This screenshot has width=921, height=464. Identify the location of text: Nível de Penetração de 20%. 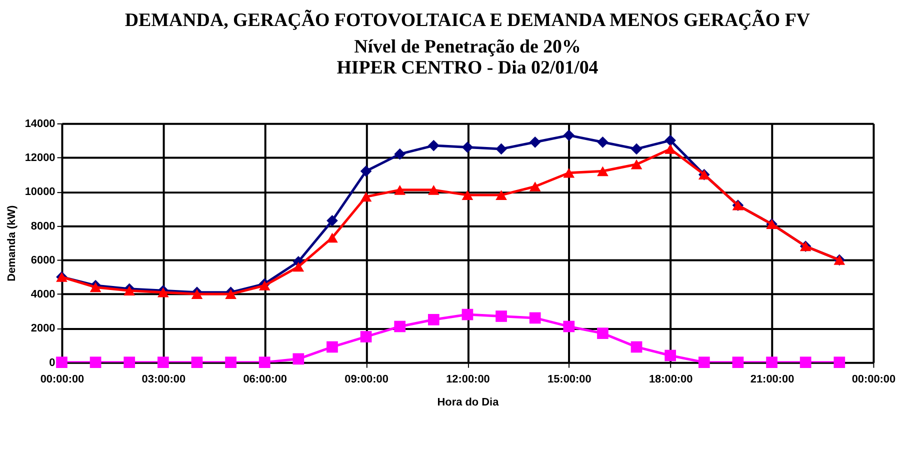
(467, 47).